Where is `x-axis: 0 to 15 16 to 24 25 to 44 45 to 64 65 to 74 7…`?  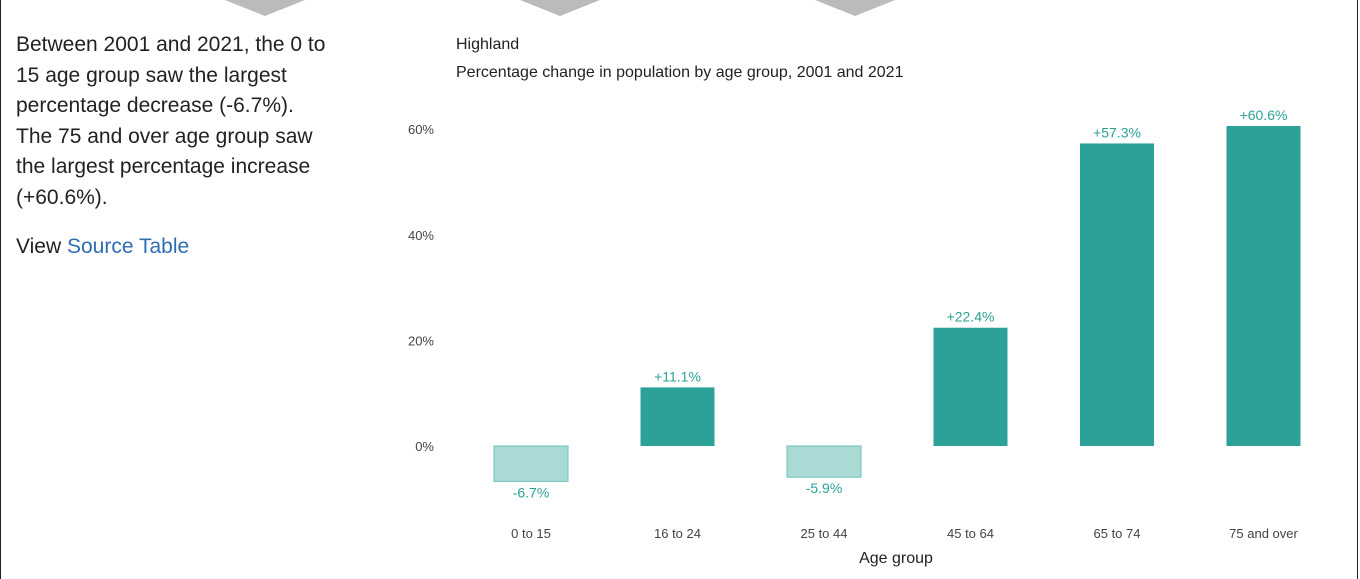
x-axis: 0 to 15 16 to 24 25 to 44 45 to 64 65 to 74 7… is located at coordinates (904, 533).